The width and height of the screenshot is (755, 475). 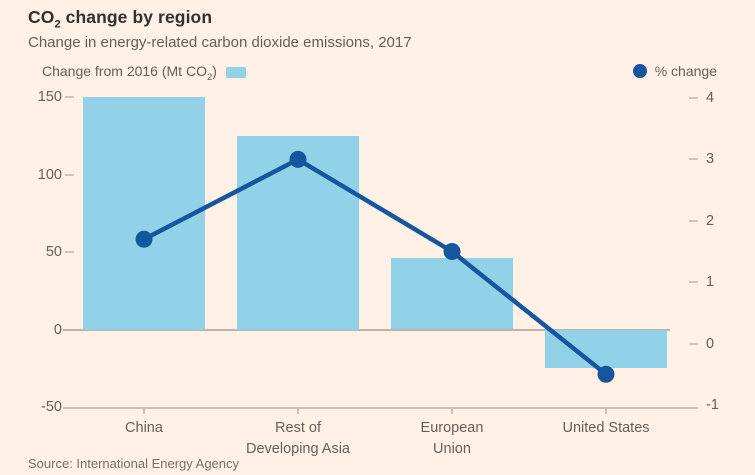 I want to click on category-label-china: China, so click(x=144, y=428).